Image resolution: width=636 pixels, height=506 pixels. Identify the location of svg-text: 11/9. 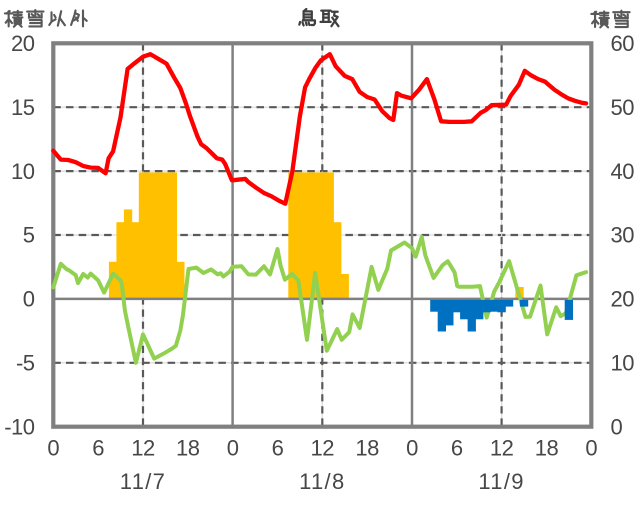
(501, 481).